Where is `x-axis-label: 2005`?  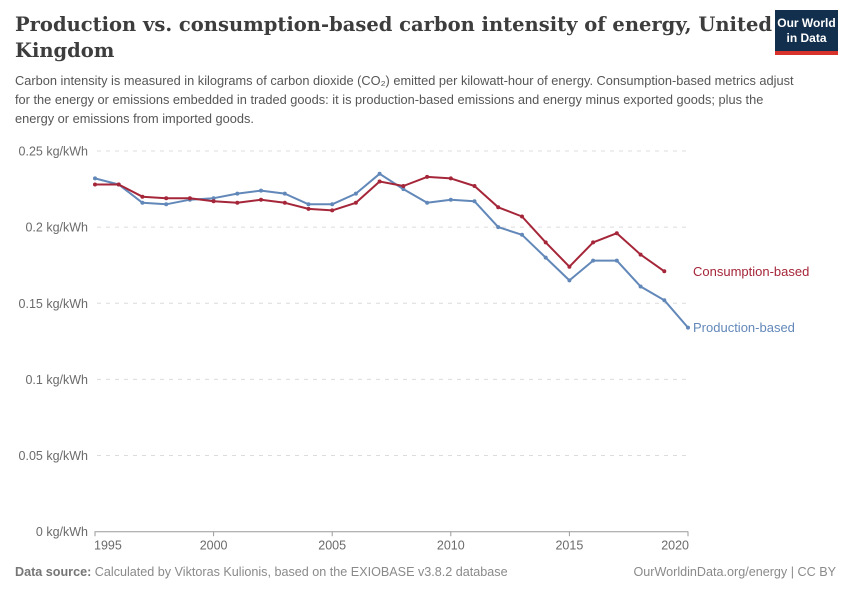
x-axis-label: 2005 is located at coordinates (332, 546).